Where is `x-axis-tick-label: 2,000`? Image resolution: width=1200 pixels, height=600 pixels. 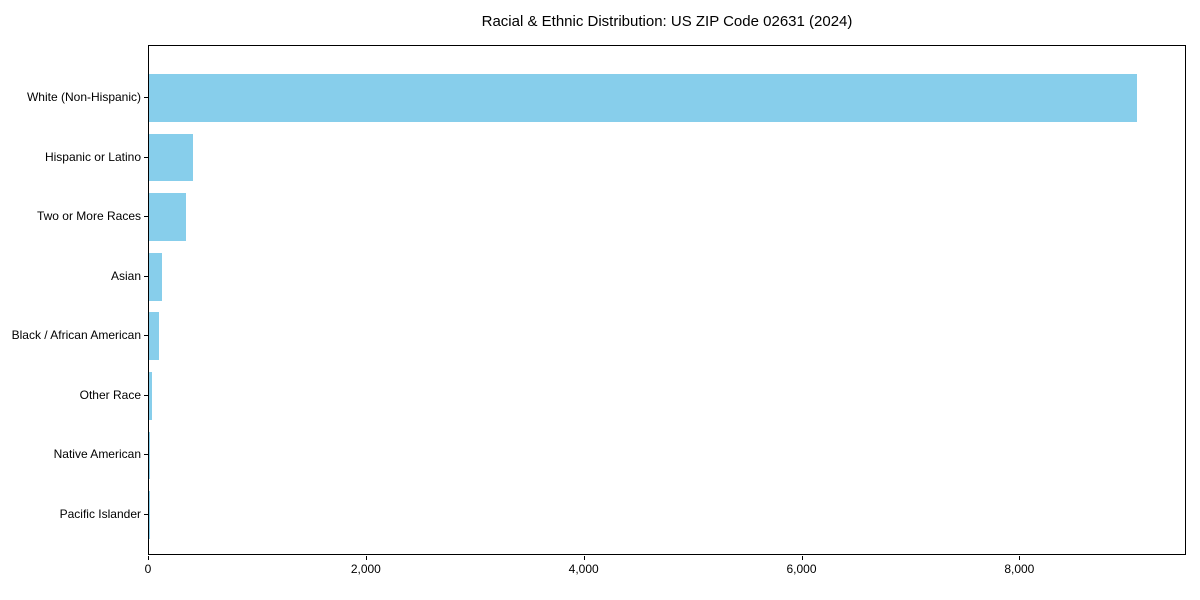 x-axis-tick-label: 2,000 is located at coordinates (365, 569).